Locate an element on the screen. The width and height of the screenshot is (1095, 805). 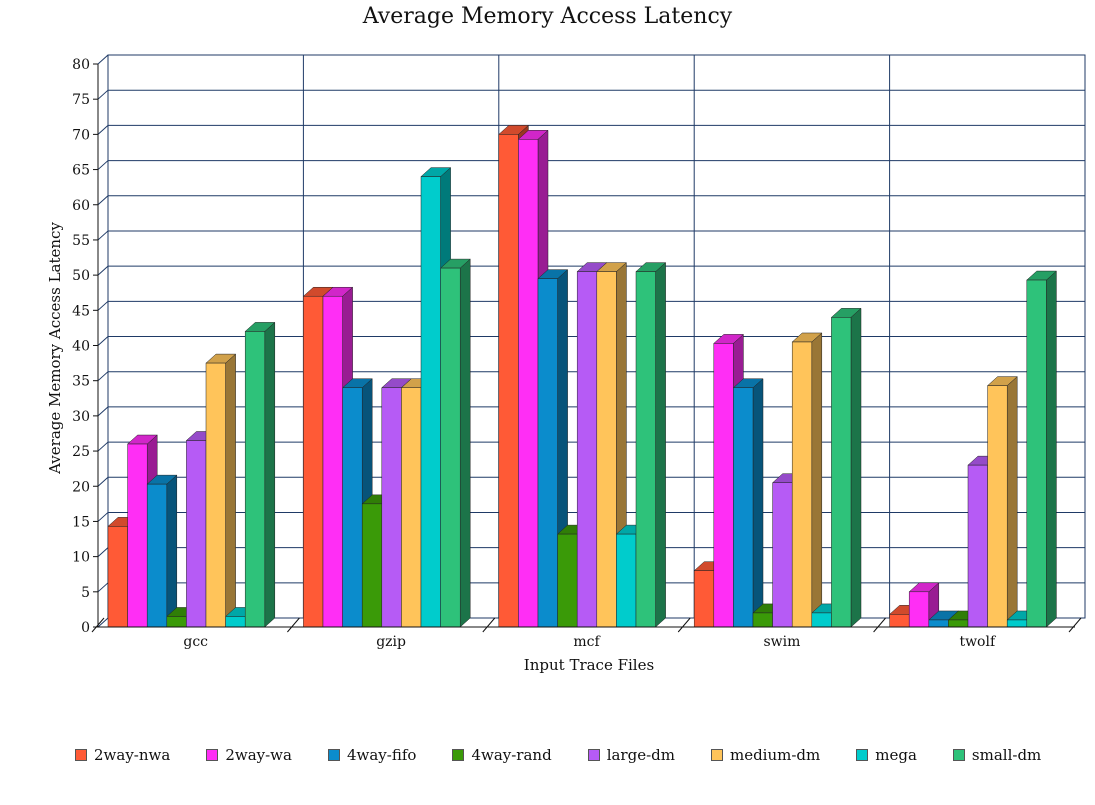
y-tick-label: 50 is located at coordinates (81, 276).